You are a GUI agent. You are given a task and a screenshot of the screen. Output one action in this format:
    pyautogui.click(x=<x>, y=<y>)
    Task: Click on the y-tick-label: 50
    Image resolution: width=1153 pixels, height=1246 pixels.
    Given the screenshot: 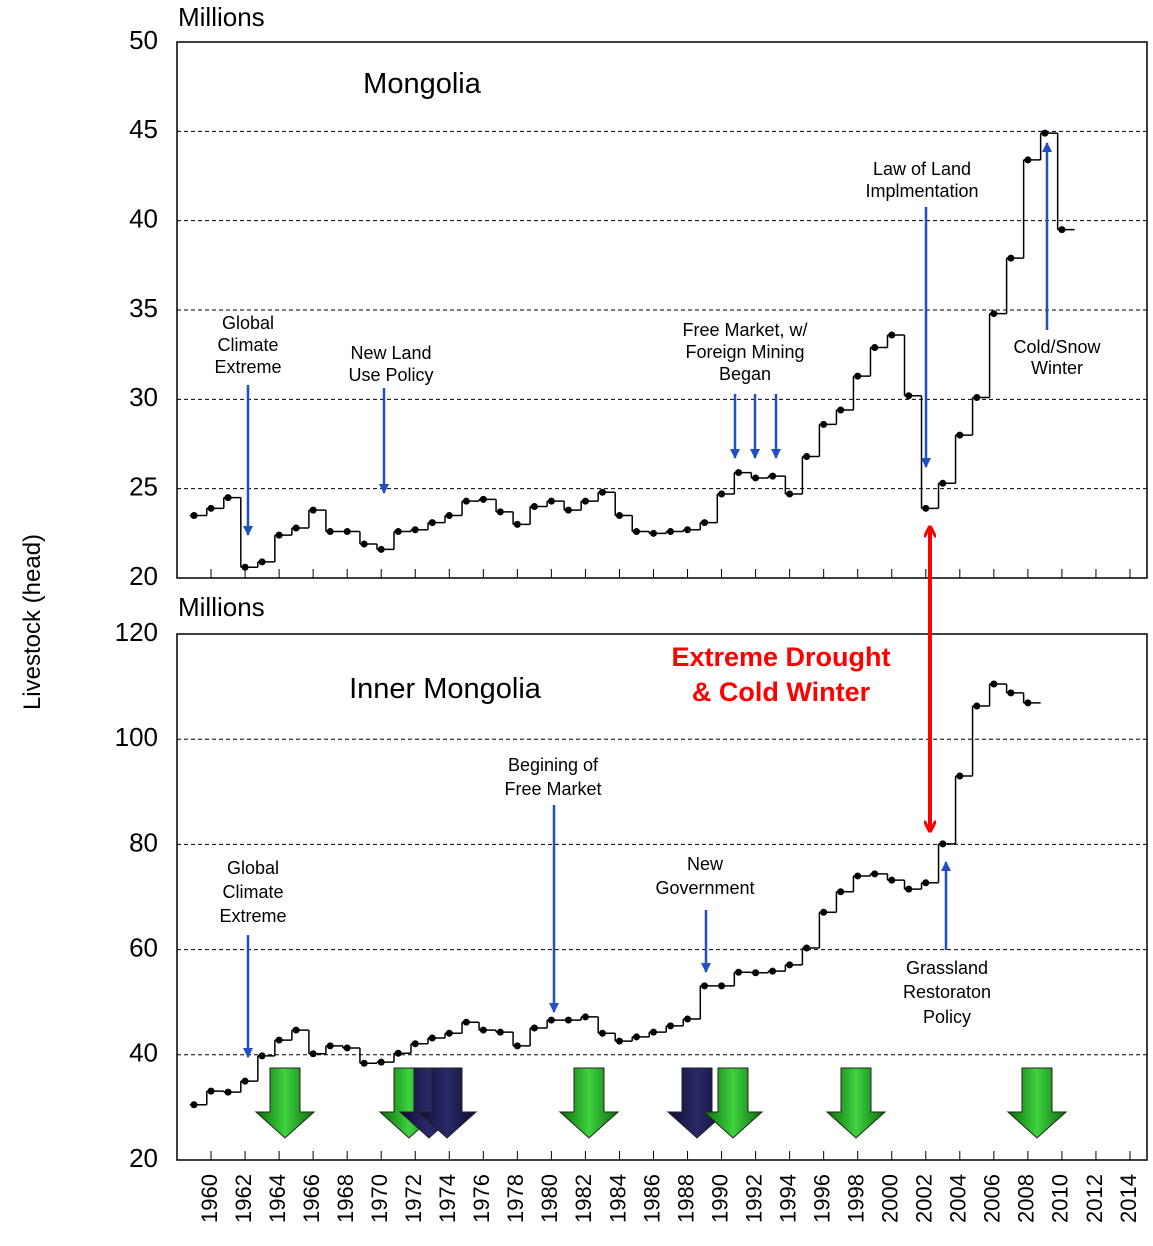 What is the action you would take?
    pyautogui.click(x=143, y=40)
    